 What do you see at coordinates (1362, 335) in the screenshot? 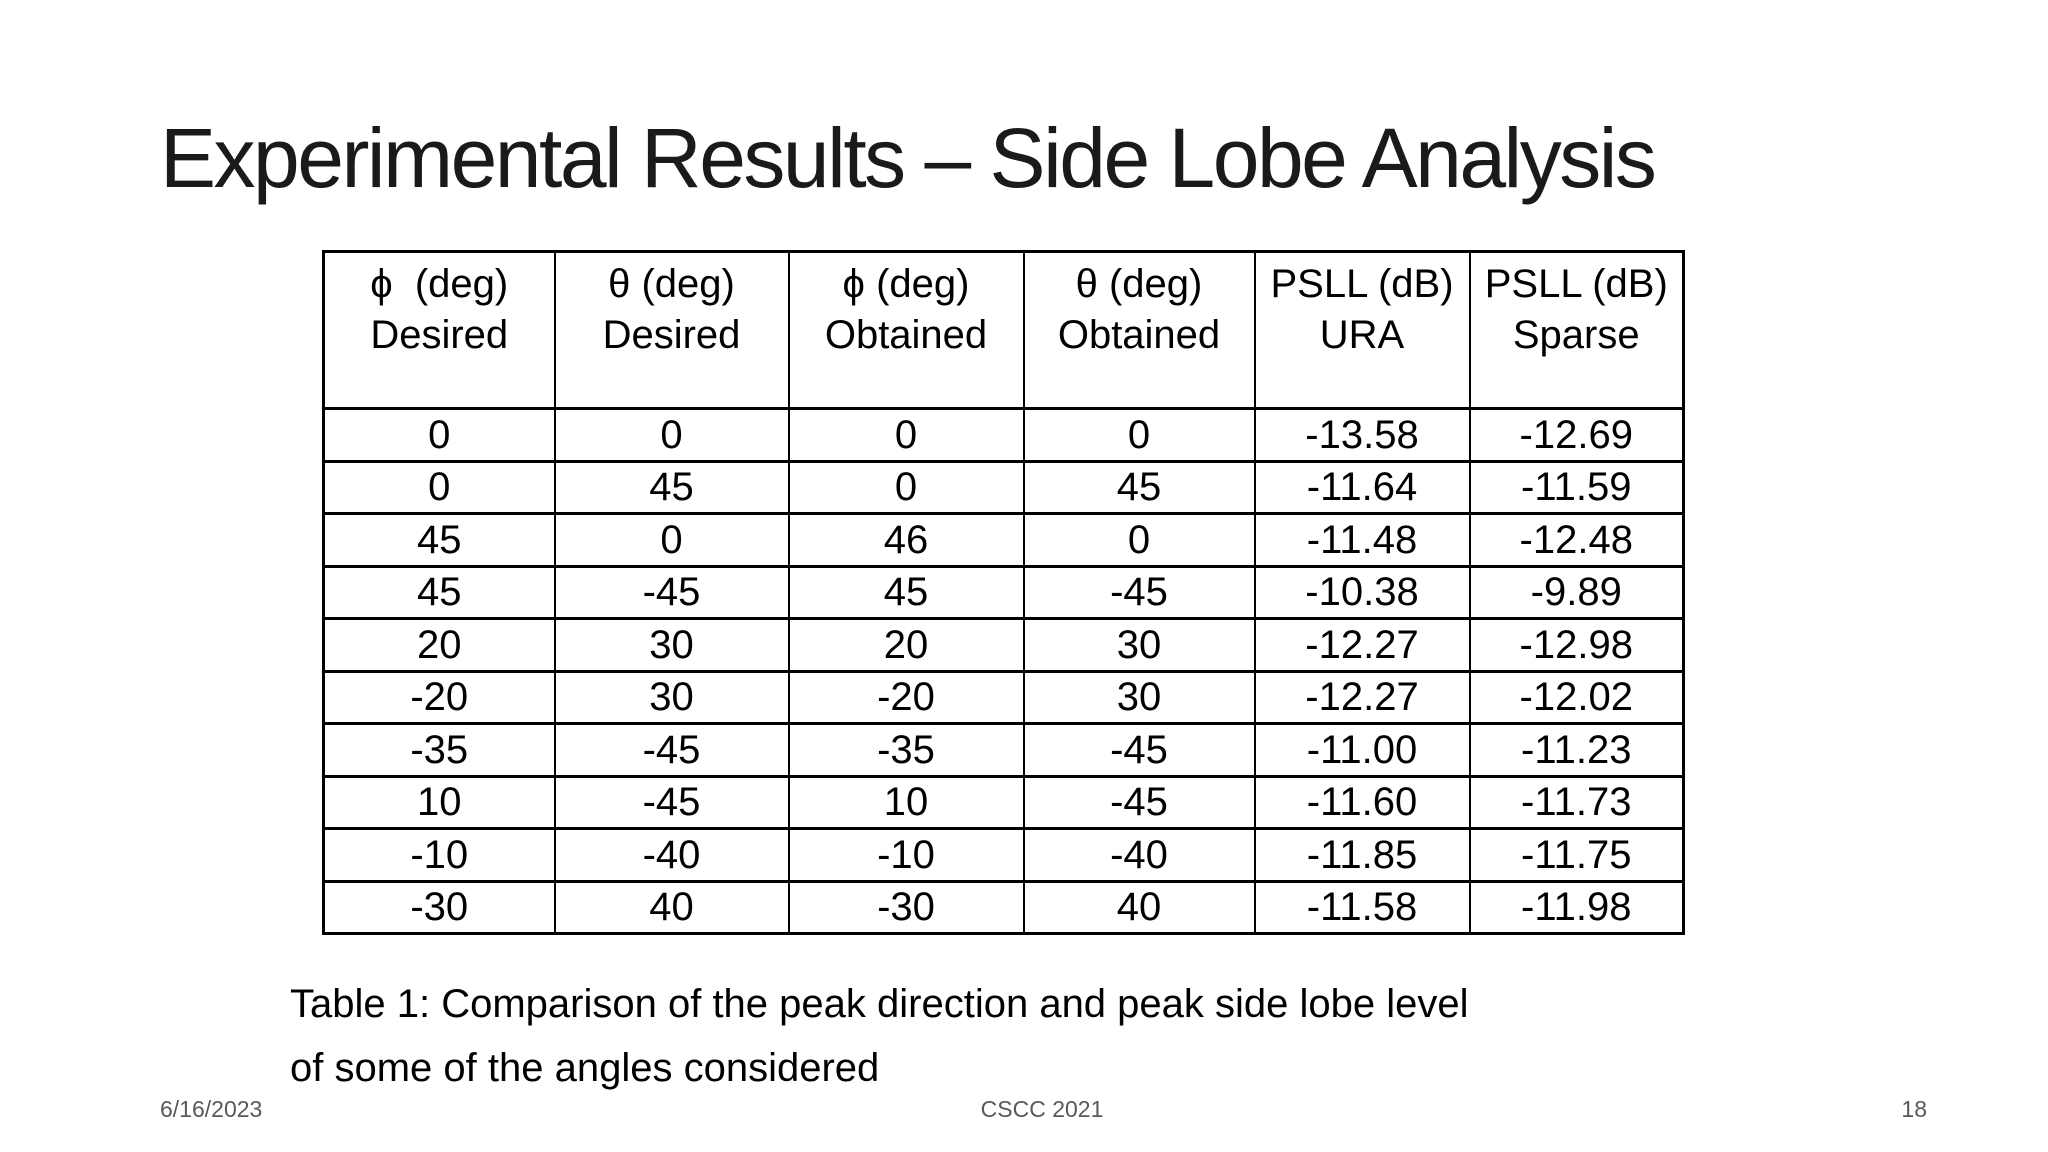
I see `column-header-line: URA` at bounding box center [1362, 335].